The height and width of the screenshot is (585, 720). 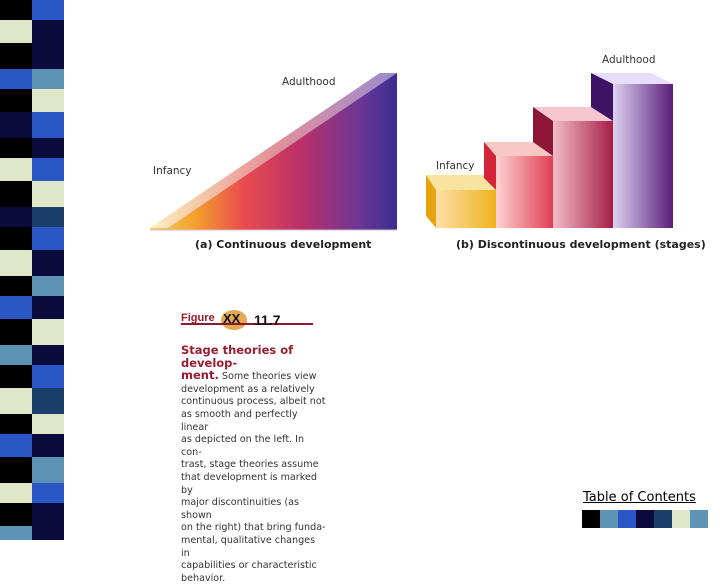 I want to click on caption-title-line1: Stage theories of develop-, so click(x=237, y=356).